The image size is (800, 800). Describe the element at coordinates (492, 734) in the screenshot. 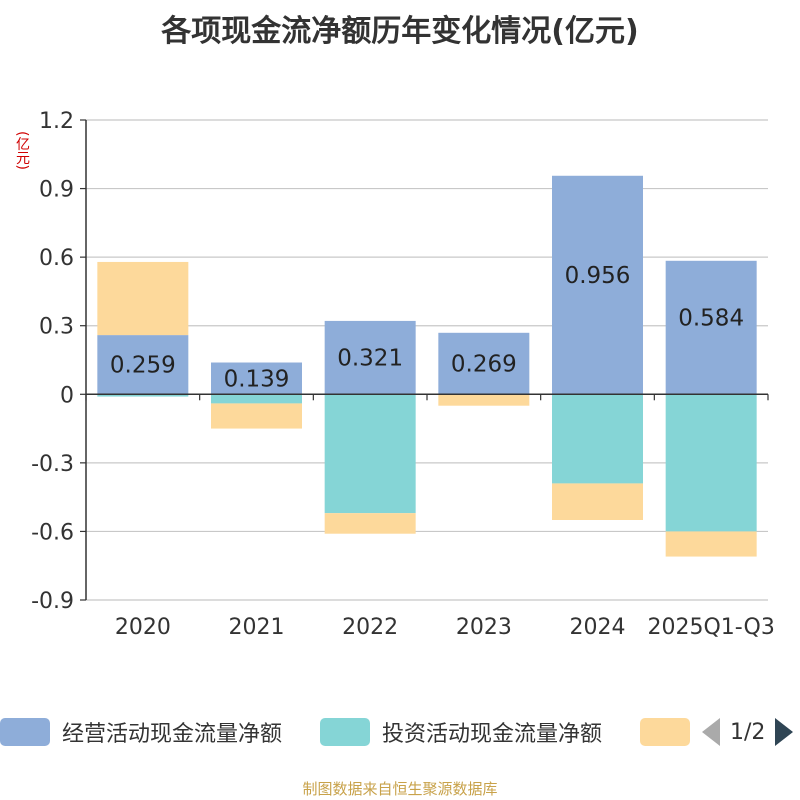

I see `legend-label-investing: 投资活动现金流量净额` at that location.